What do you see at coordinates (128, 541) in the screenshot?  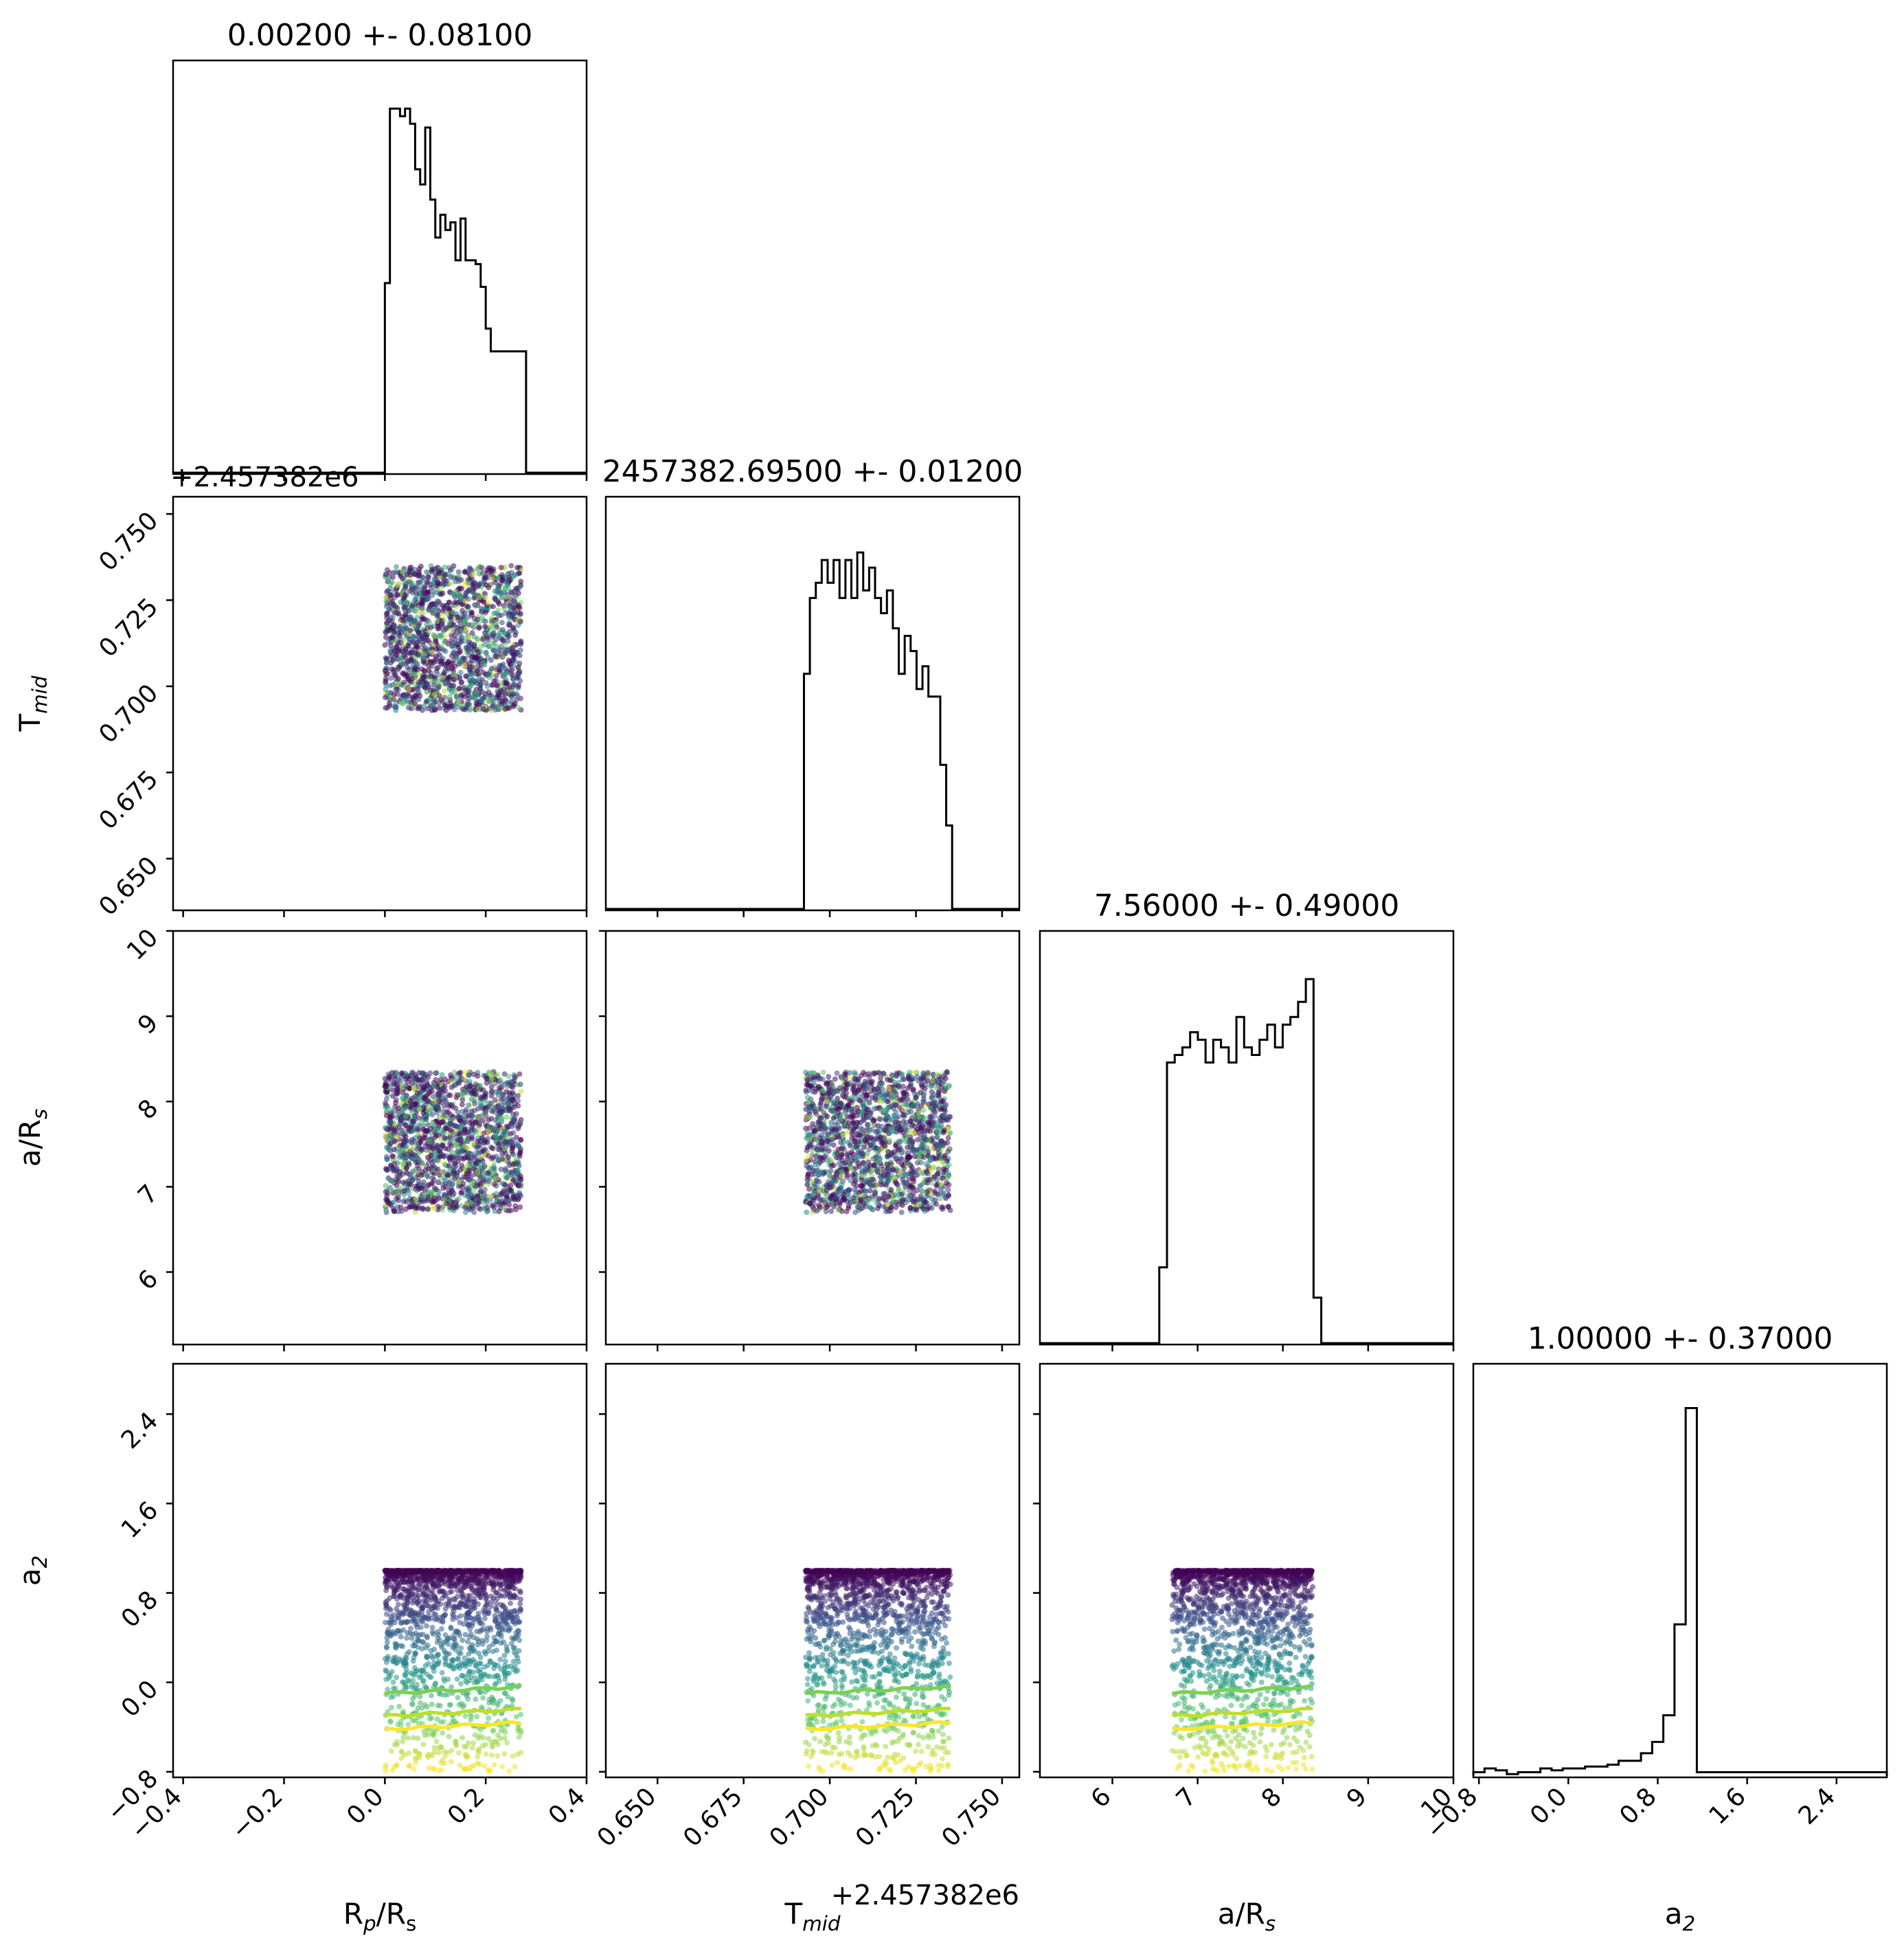 I see `y-tick-label: 0.750` at bounding box center [128, 541].